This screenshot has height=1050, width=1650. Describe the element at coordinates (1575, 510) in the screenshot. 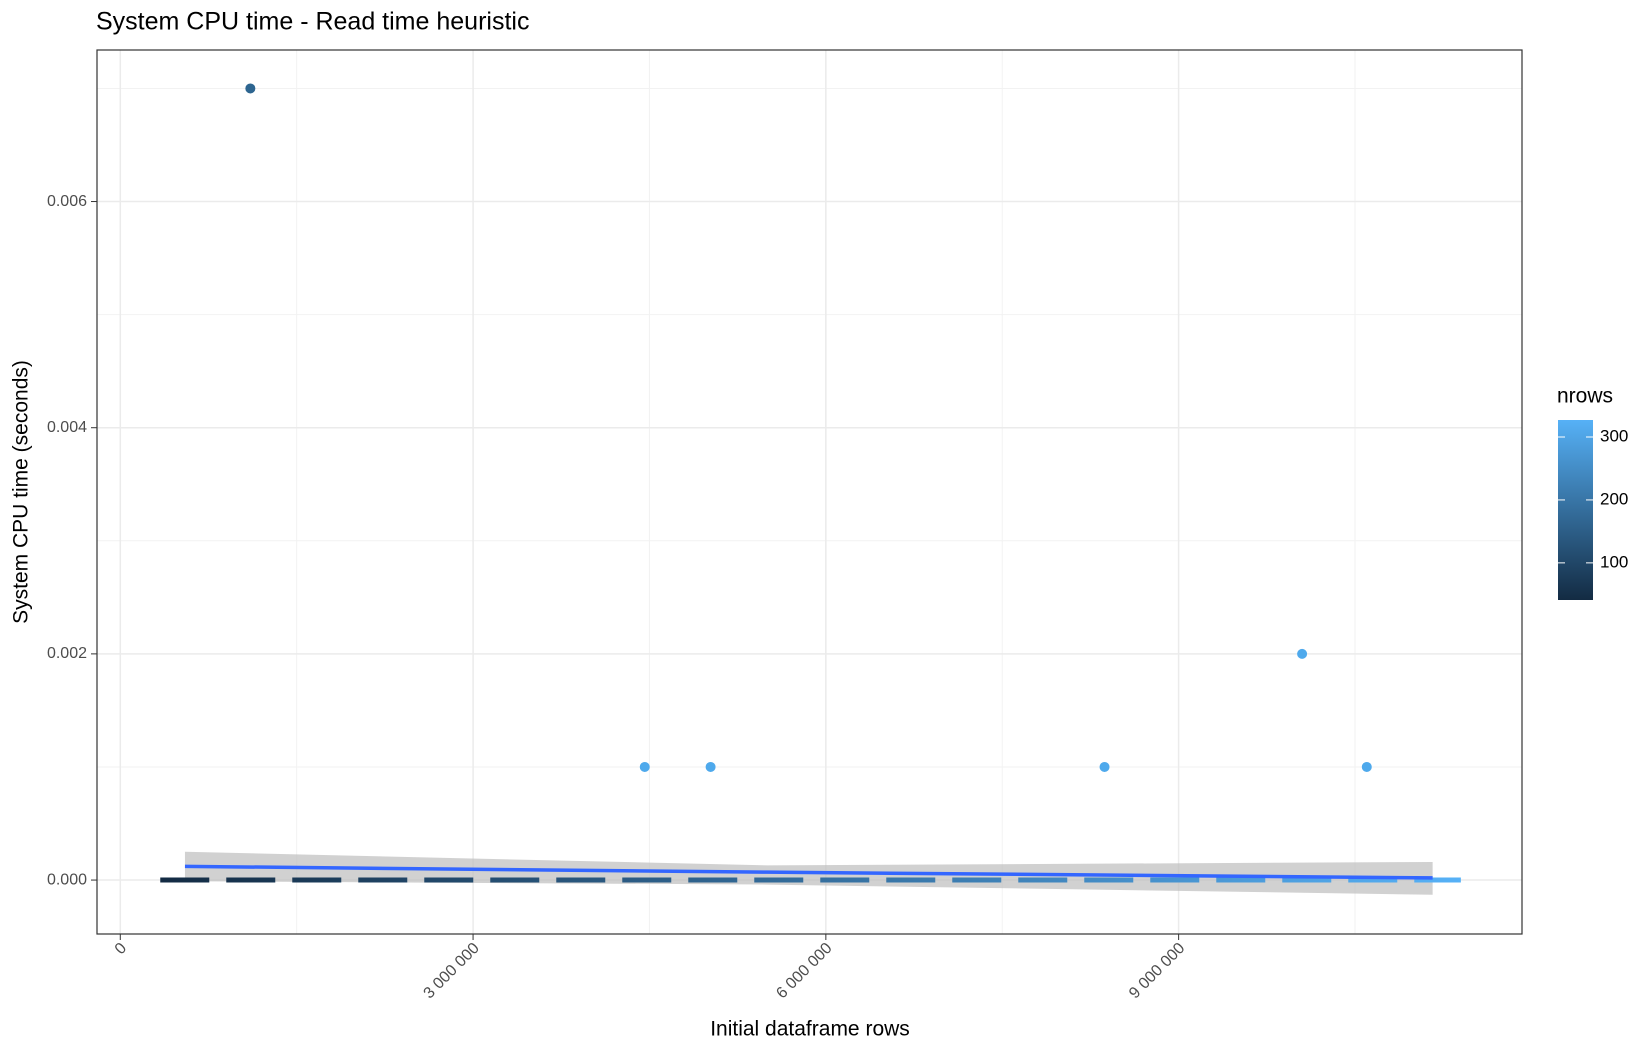

I see `legend-colorbar` at that location.